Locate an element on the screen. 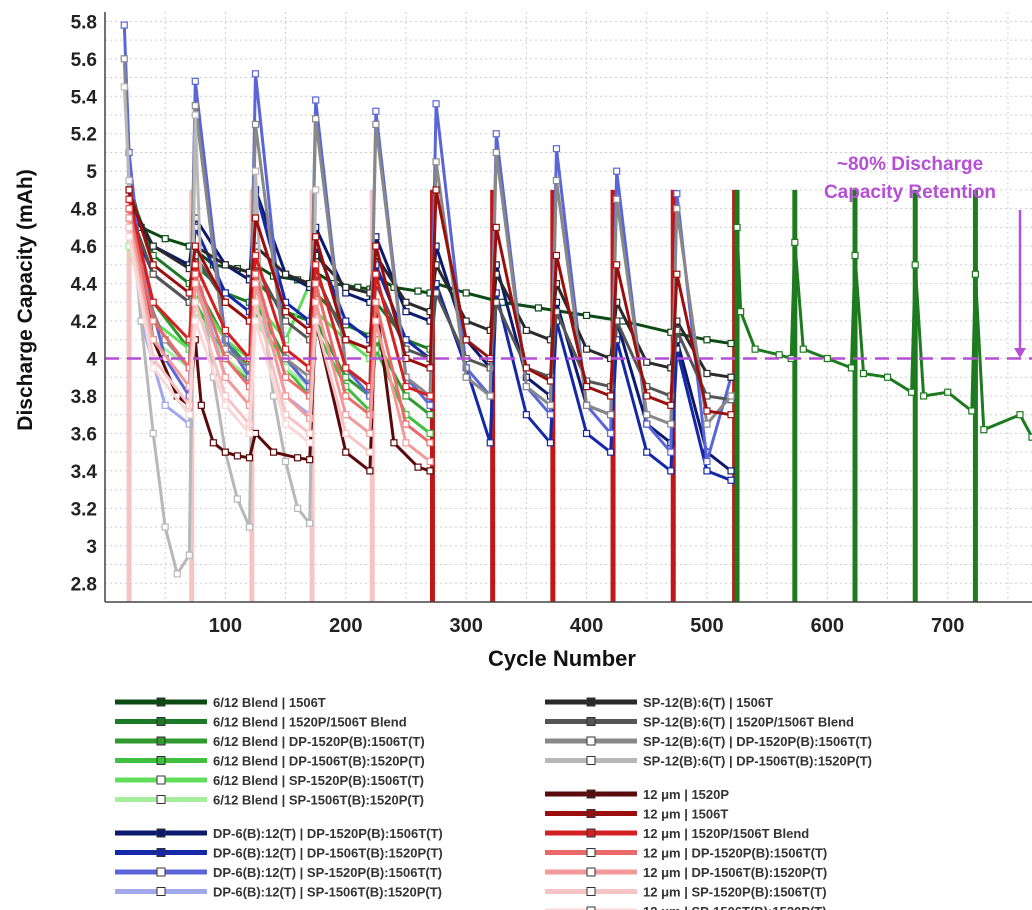 This screenshot has width=1032, height=910. legend-label: DP-6(B):12(T) | DP-1520P(B):1506T(T) is located at coordinates (328, 833).